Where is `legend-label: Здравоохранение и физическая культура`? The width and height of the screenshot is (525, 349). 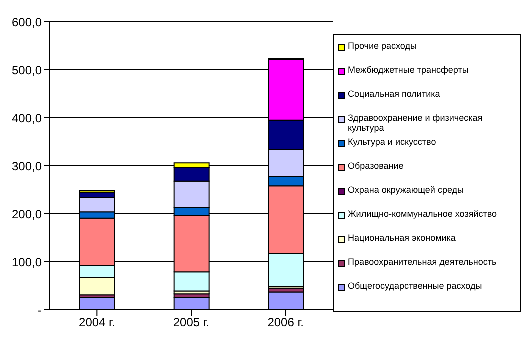 legend-label: Здравоохранение и физическая культура is located at coordinates (416, 123).